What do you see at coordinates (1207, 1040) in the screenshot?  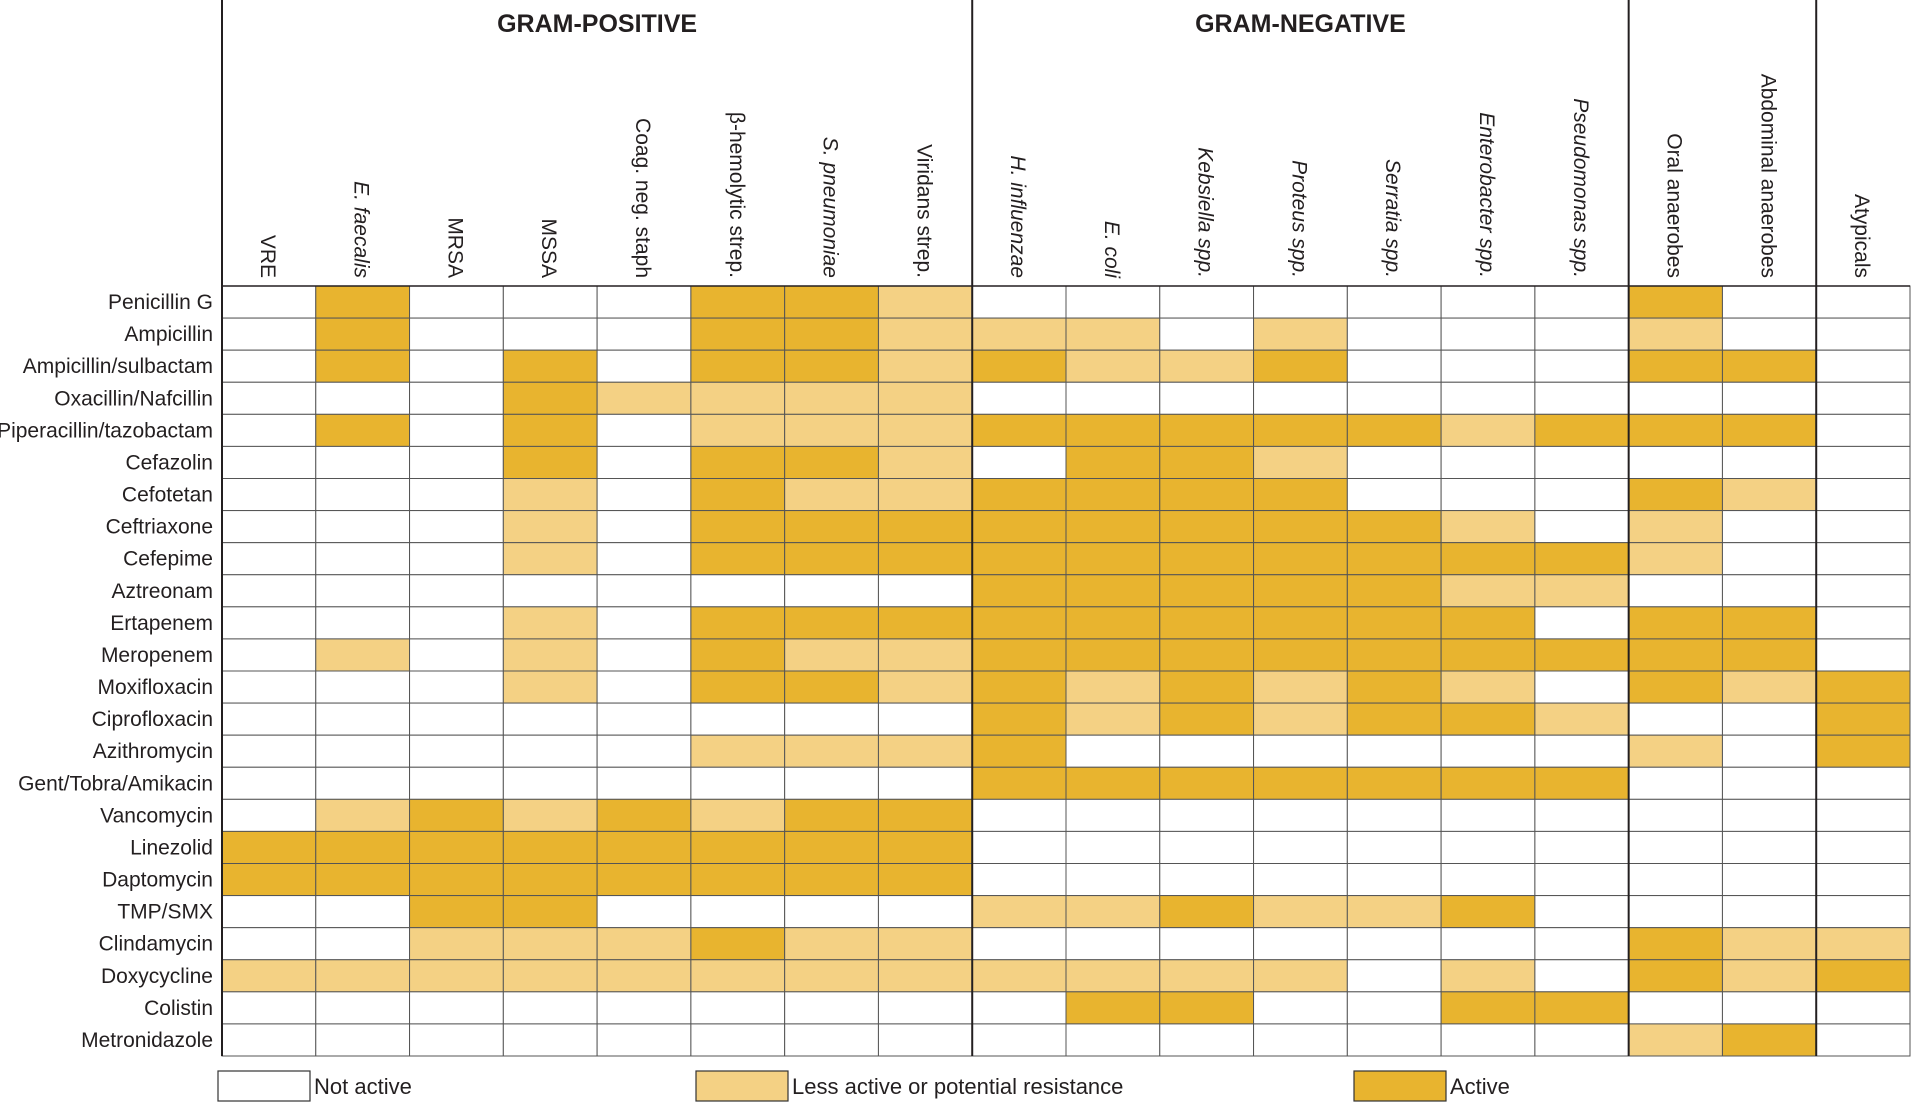 I see `cell-metronidazole-kebsiella-spp` at bounding box center [1207, 1040].